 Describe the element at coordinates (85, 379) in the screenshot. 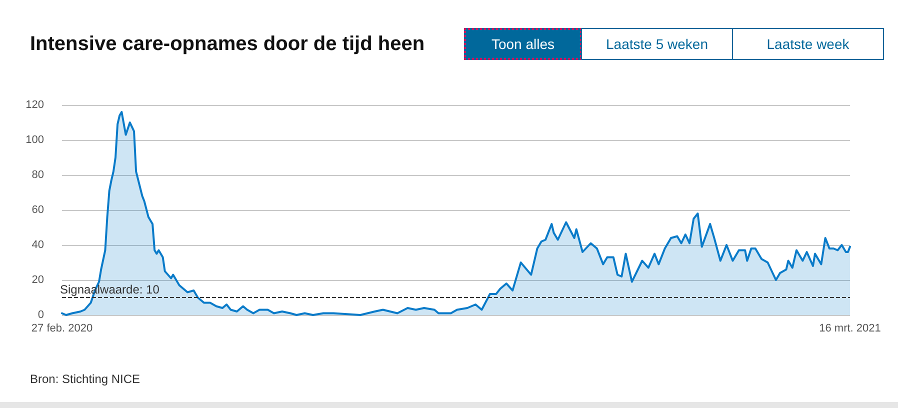

I see `text: Bron: Stichting NICE` at that location.